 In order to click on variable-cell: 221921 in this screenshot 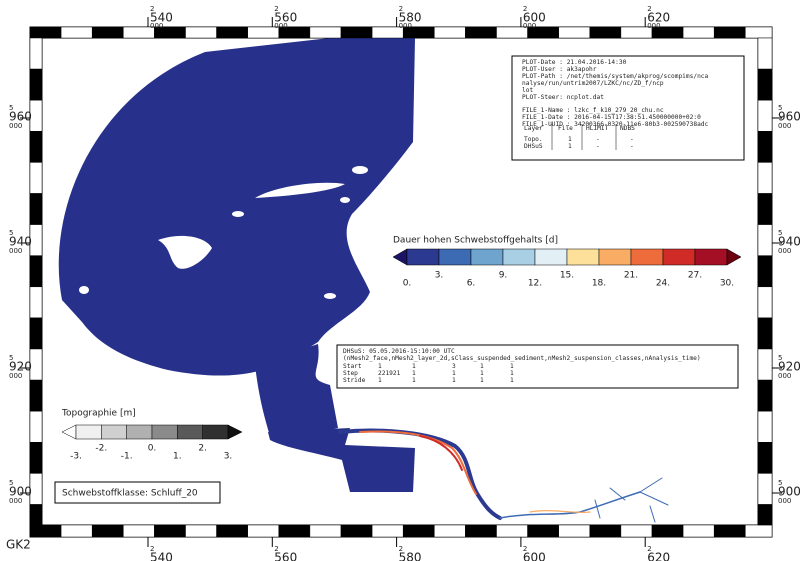, I will do `click(389, 373)`.